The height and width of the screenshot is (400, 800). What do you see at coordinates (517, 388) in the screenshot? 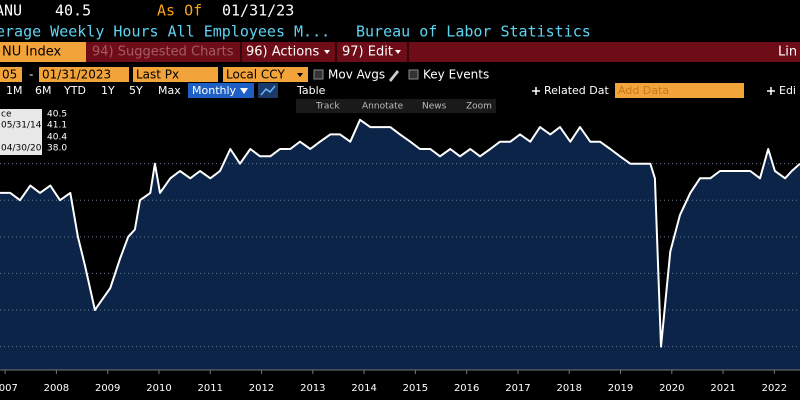
I see `x-tick-label: 2017` at bounding box center [517, 388].